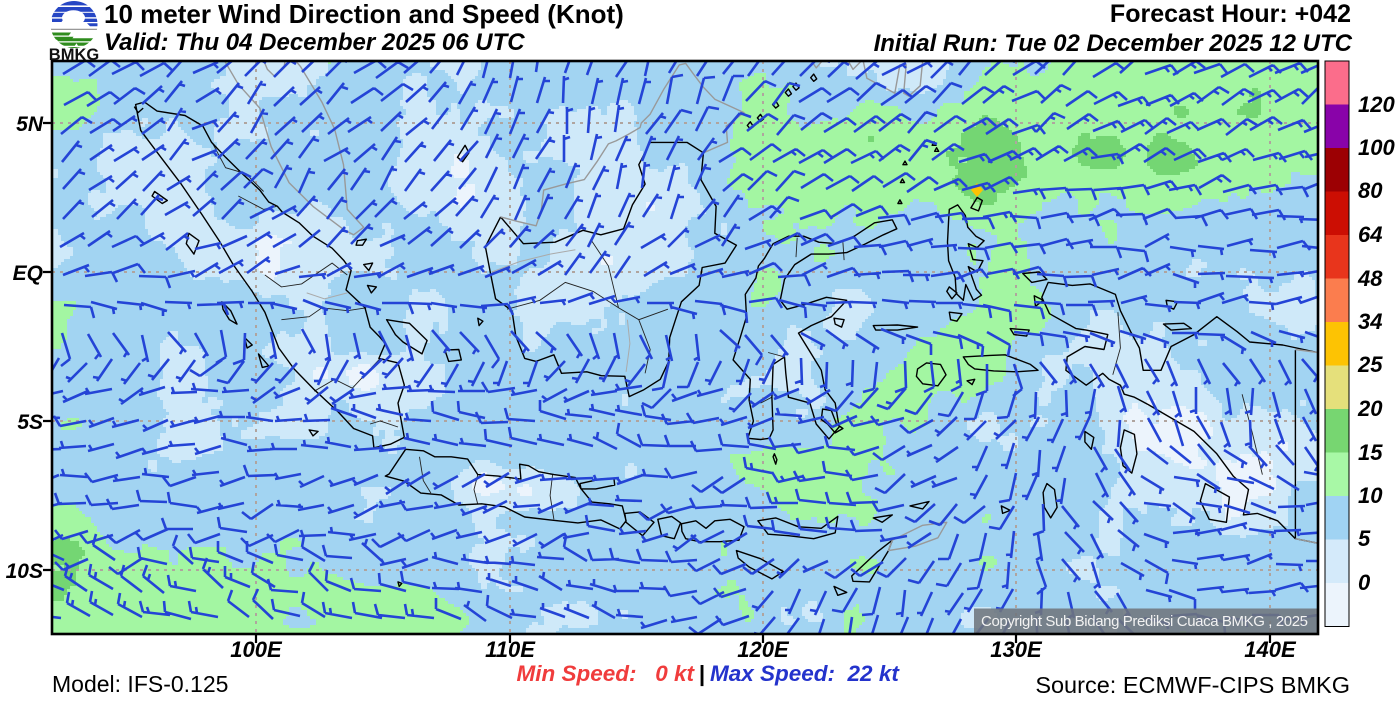 Image resolution: width=1400 pixels, height=709 pixels. What do you see at coordinates (1230, 14) in the screenshot?
I see `svg-text: Forecast Hour: +042` at bounding box center [1230, 14].